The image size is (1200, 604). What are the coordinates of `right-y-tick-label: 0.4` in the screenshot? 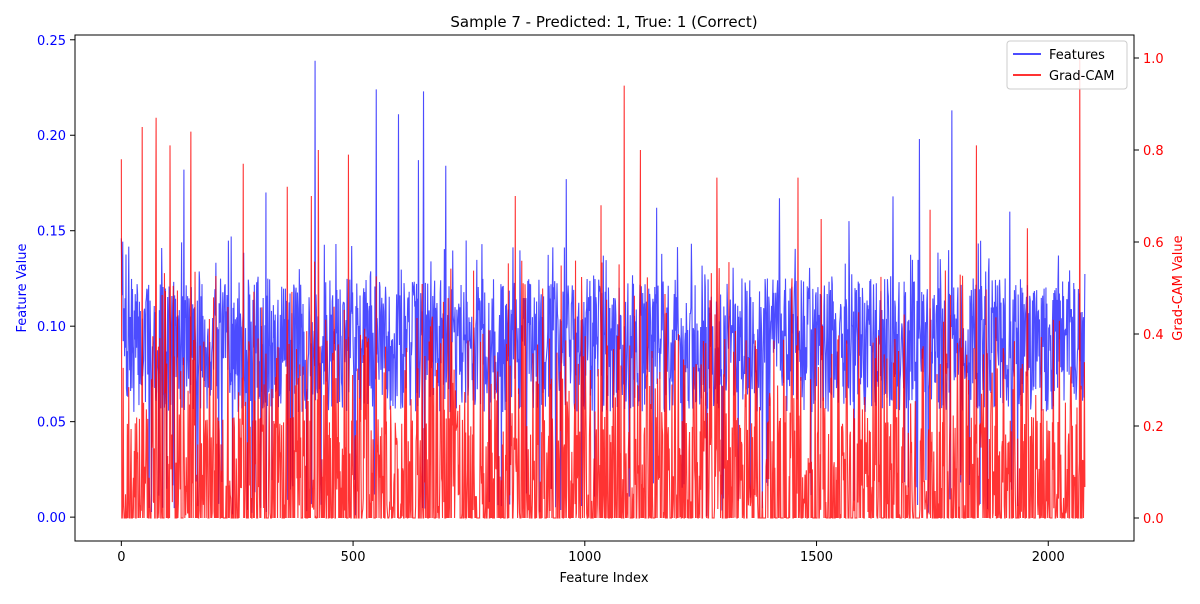 It's located at (1153, 335).